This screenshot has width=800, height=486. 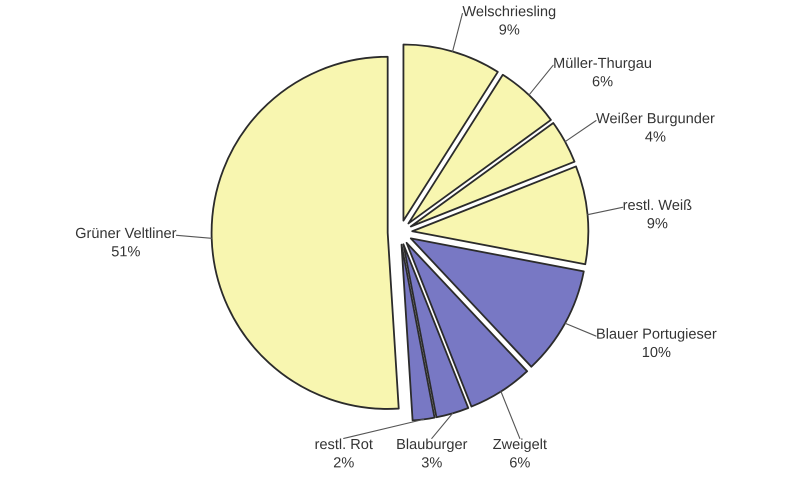 I want to click on slice-label: Blauburger, so click(x=432, y=445).